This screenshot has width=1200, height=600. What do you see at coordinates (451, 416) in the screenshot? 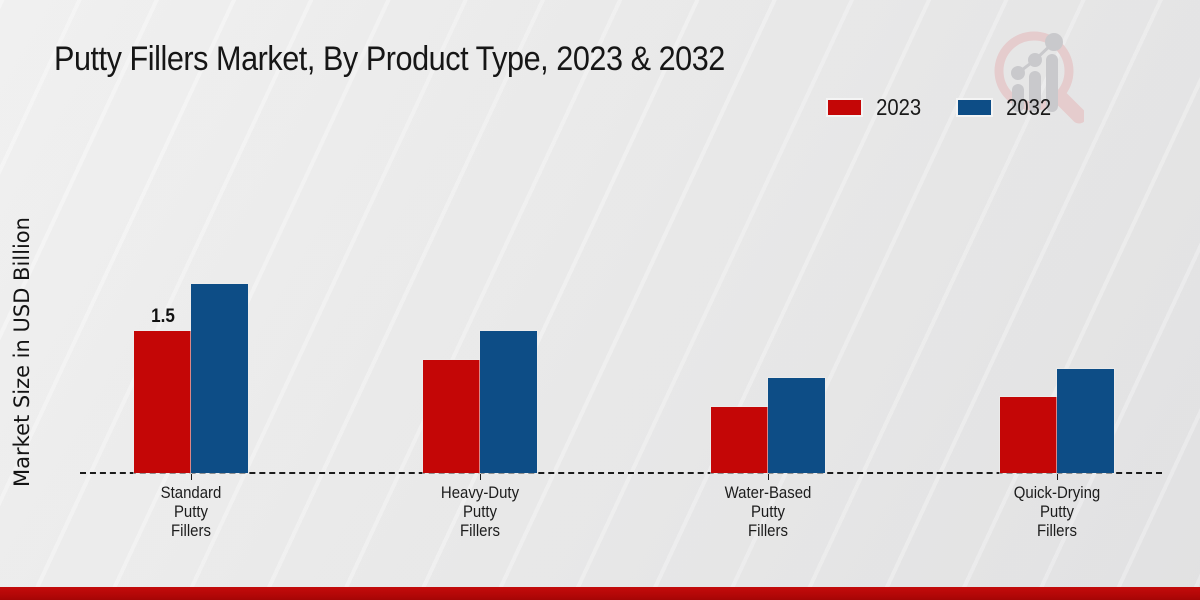
I see `bar-2023-heavy-duty-putty-fillers` at bounding box center [451, 416].